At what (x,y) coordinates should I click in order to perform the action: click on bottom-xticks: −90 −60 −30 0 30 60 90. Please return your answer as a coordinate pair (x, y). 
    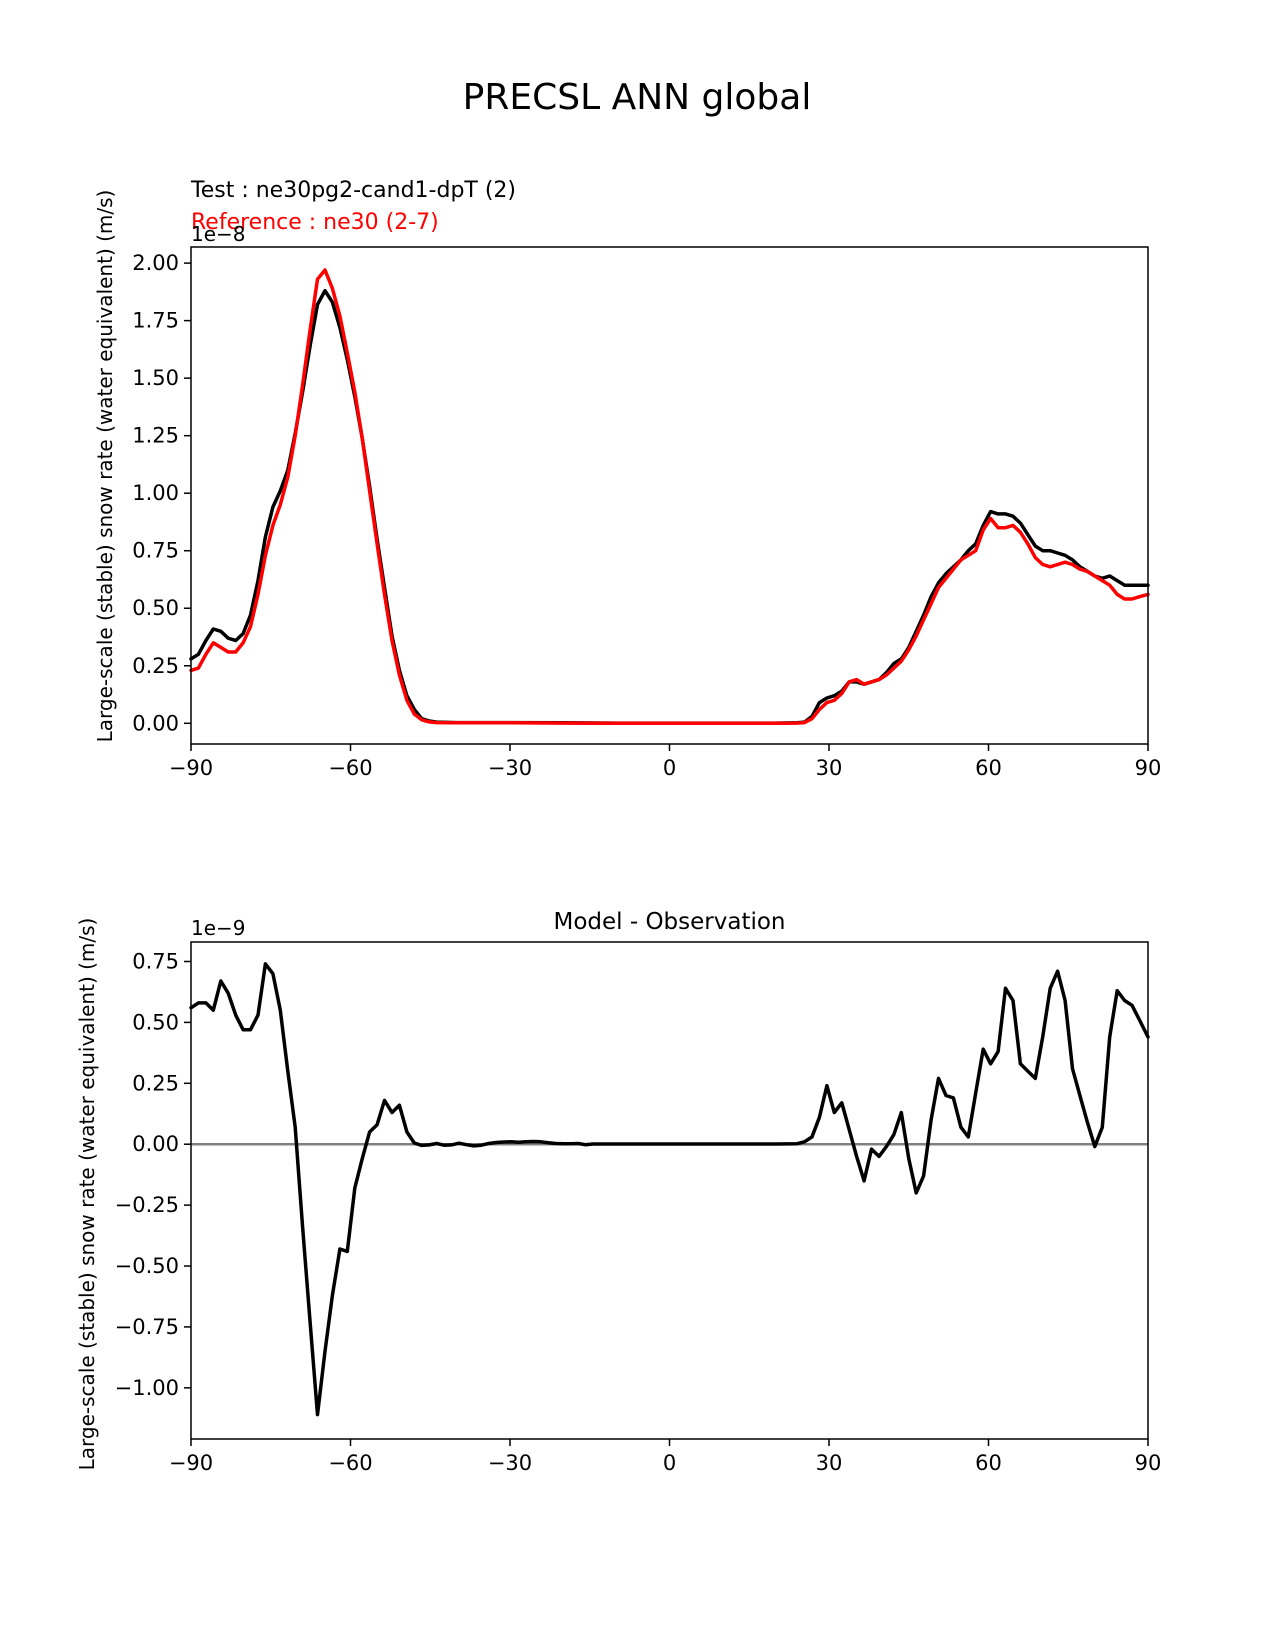
    Looking at the image, I should click on (665, 1457).